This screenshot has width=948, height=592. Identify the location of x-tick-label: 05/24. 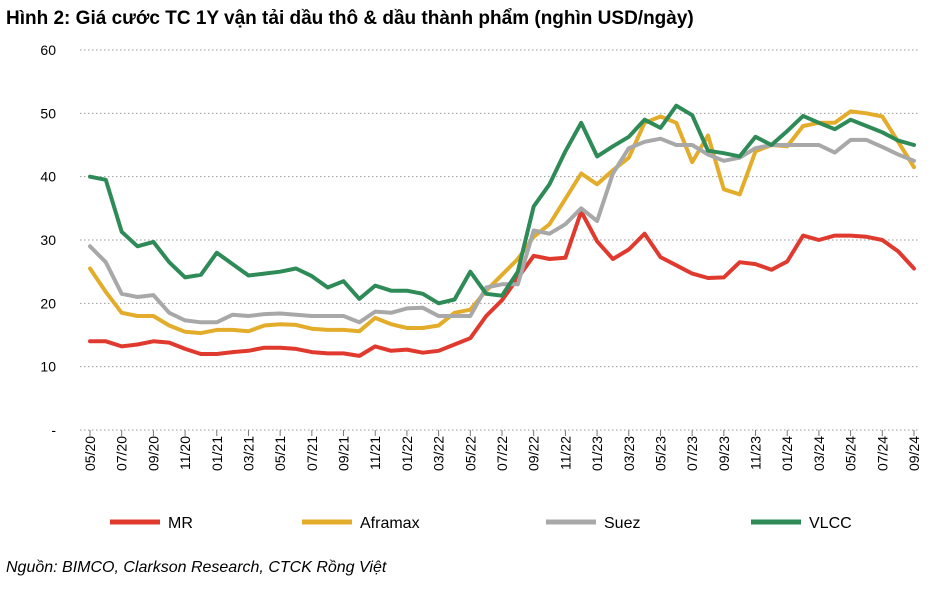
(851, 453).